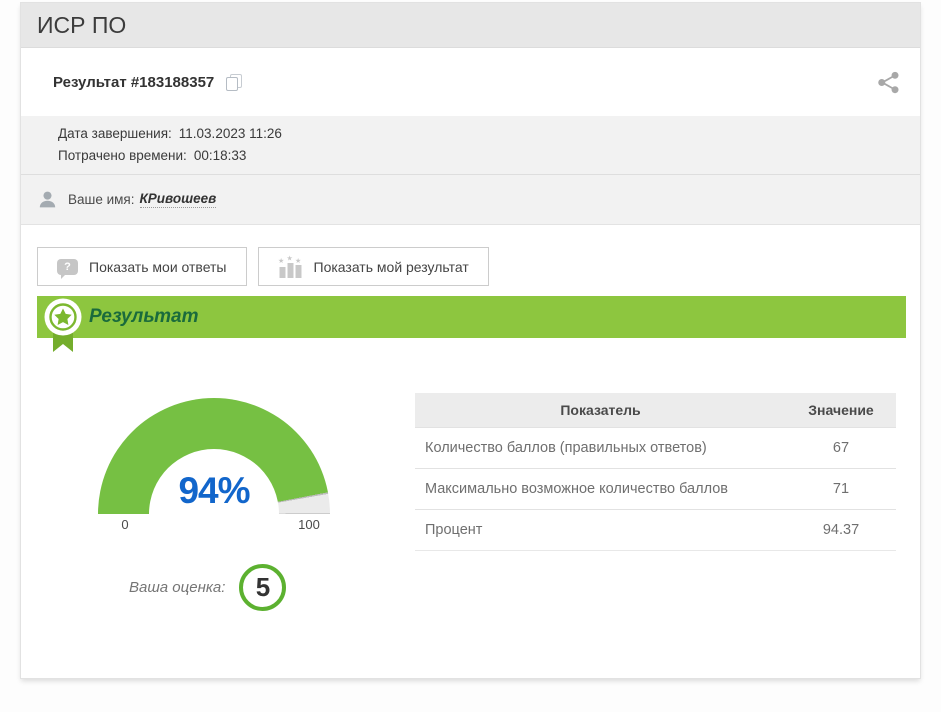  Describe the element at coordinates (600, 530) in the screenshot. I see `row-label: Процент` at that location.